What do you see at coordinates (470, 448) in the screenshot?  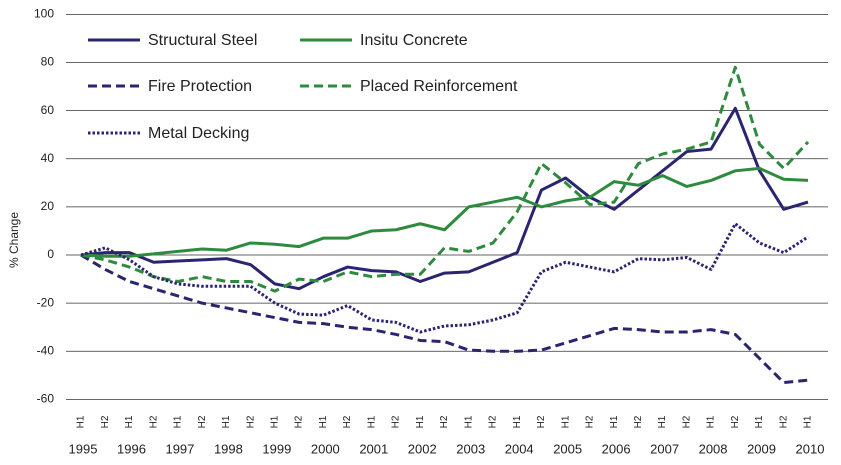 I see `year-label: 2003` at bounding box center [470, 448].